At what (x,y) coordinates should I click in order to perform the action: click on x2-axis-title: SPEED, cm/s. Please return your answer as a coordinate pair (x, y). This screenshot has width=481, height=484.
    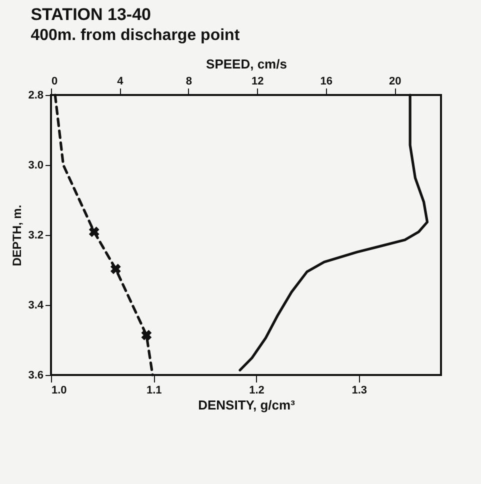
    Looking at the image, I should click on (246, 64).